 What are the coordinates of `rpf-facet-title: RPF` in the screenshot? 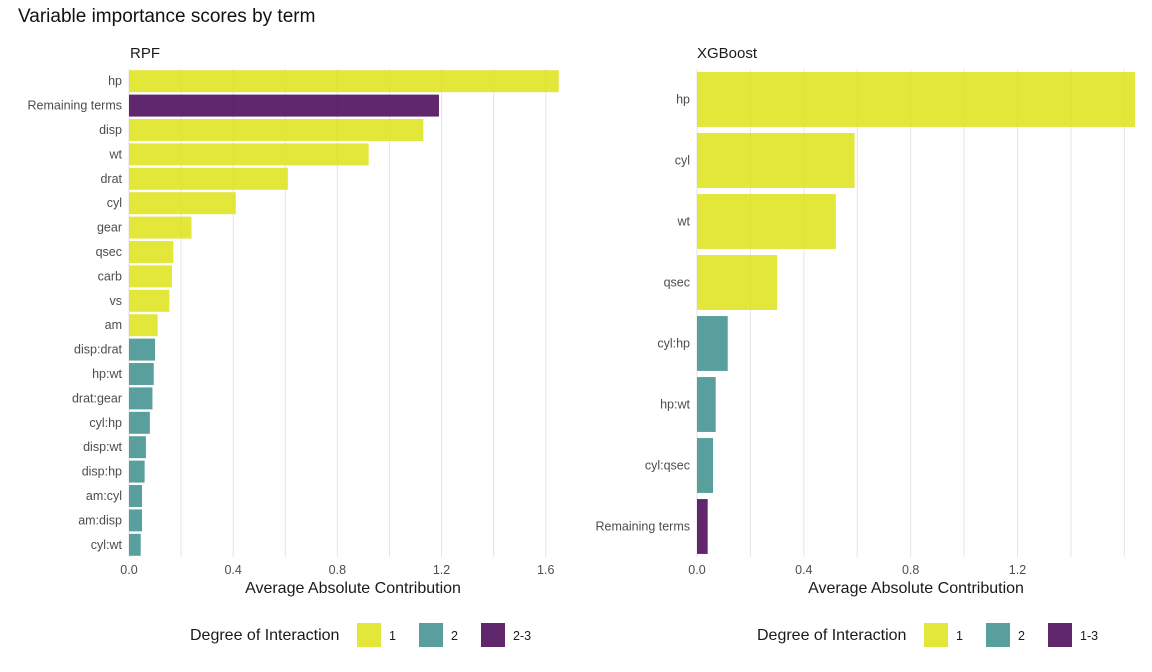 It's located at (145, 53).